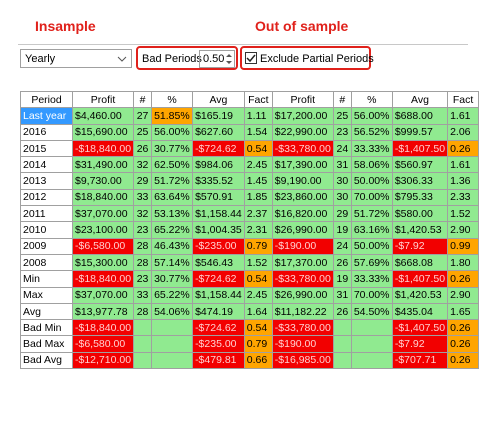 The image size is (485, 421). I want to click on period-select-text: Yearly, so click(40, 59).